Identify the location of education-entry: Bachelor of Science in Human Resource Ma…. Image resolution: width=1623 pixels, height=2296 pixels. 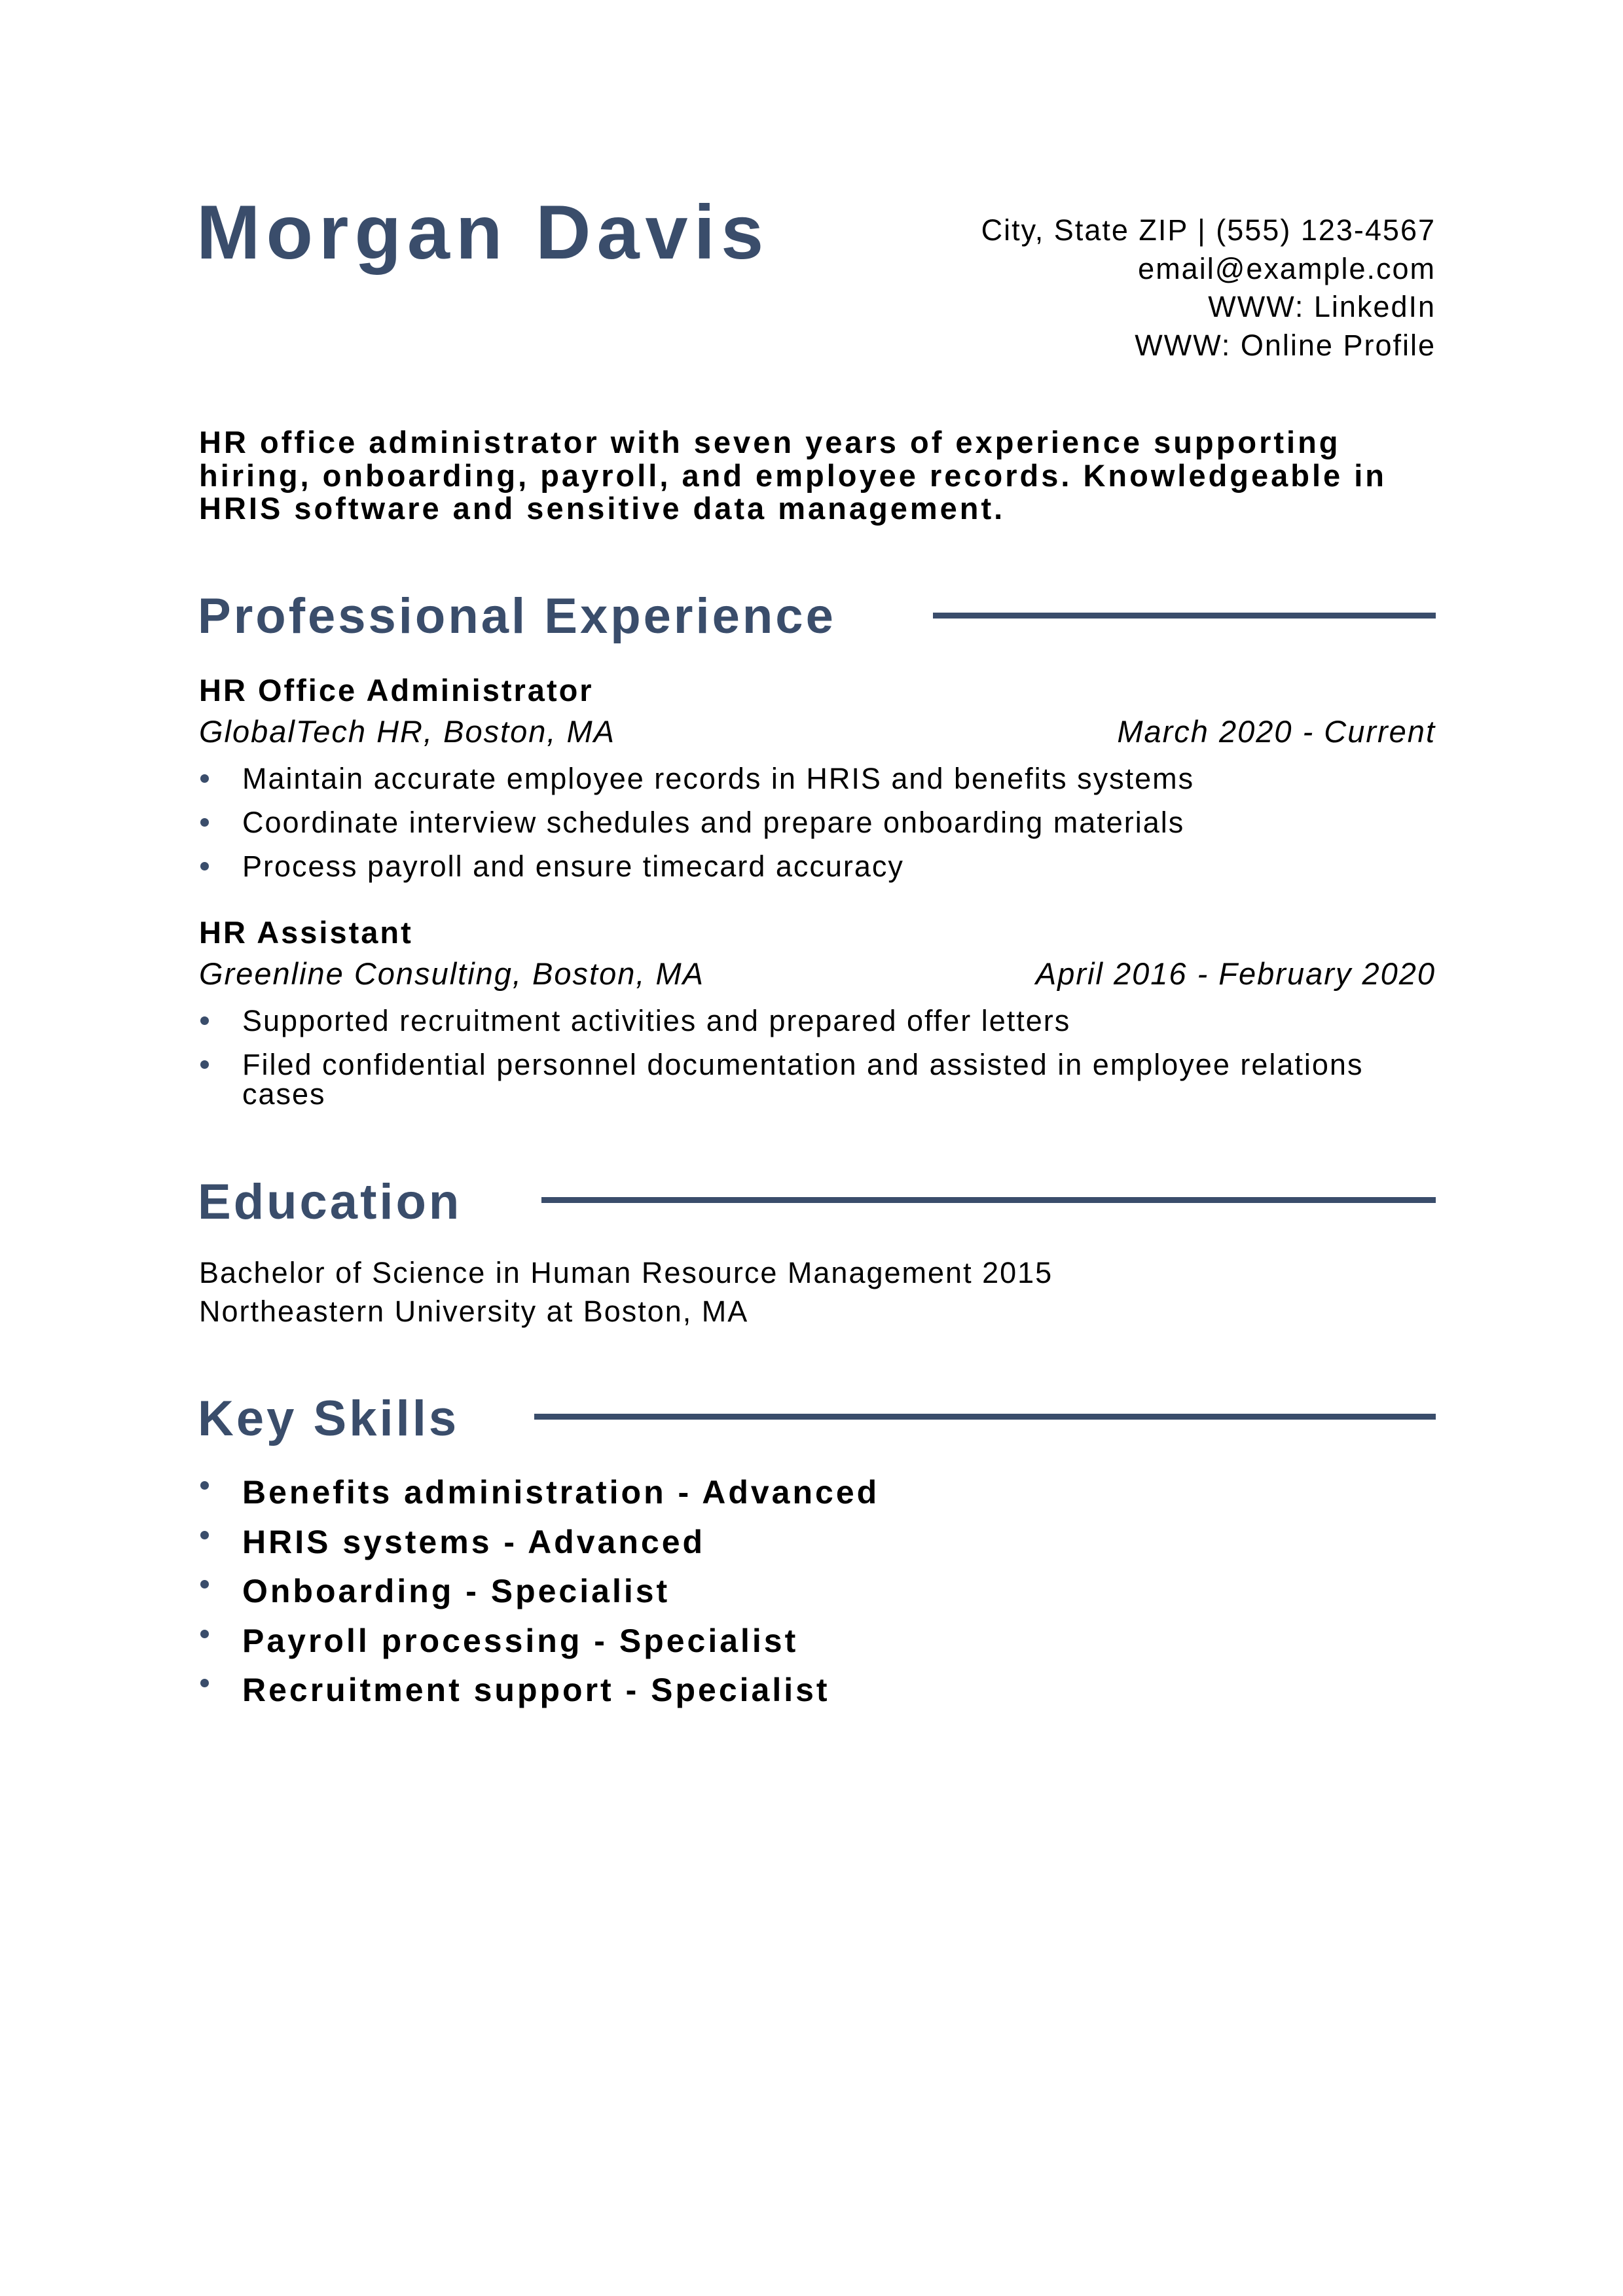
(626, 1292).